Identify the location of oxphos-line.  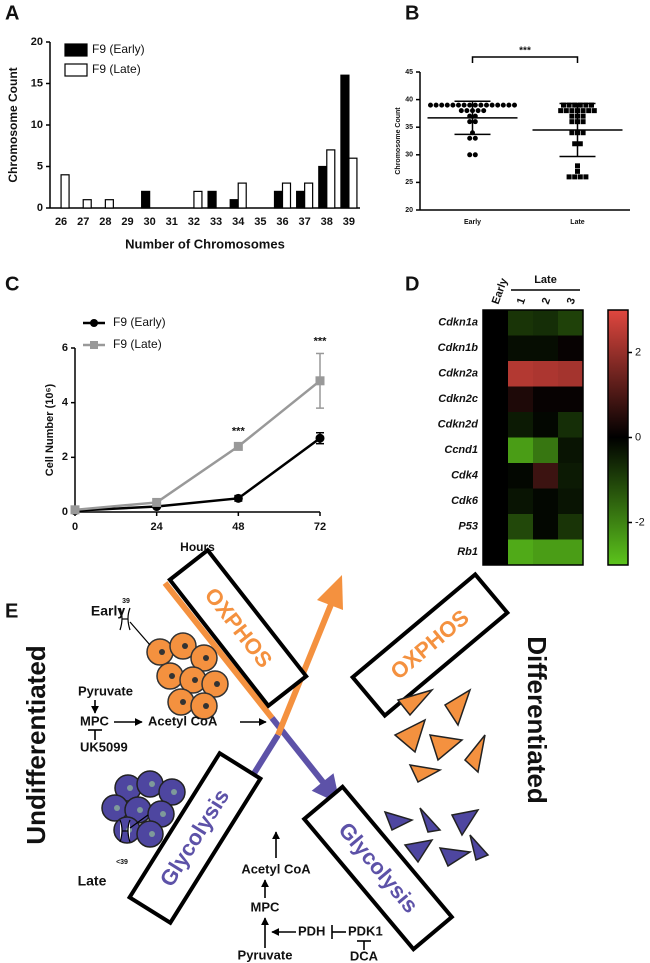
(305, 668).